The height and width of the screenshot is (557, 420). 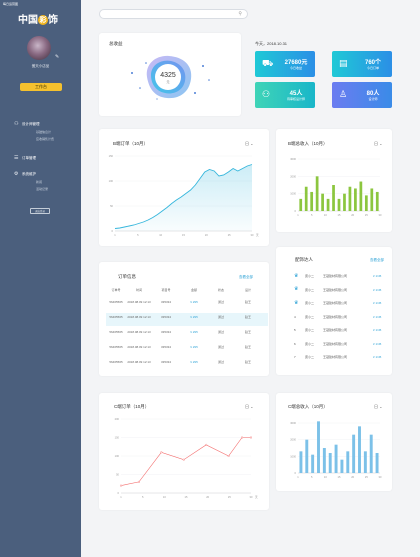 What do you see at coordinates (27, 124) in the screenshot?
I see `nav-designer-management: ⚇ 设计师管理` at bounding box center [27, 124].